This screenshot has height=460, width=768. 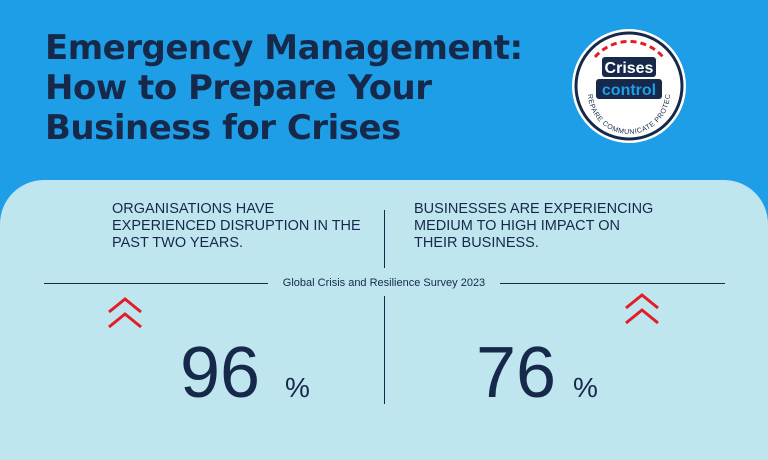 I want to click on source-rule-right, so click(x=612, y=283).